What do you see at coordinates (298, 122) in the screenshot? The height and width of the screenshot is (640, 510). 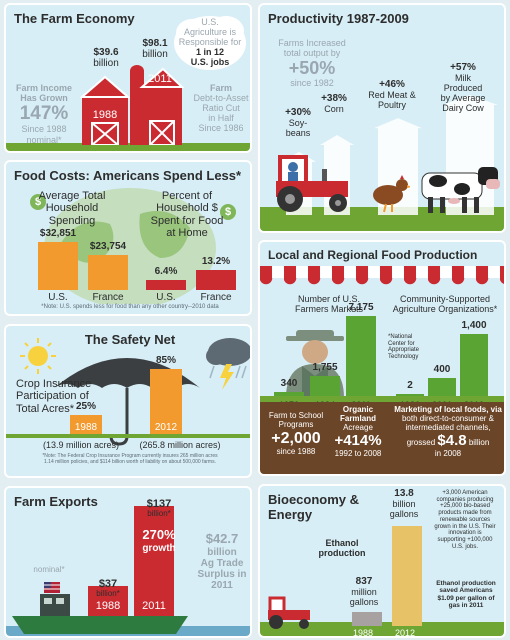 I see `soy-label: +30% Soy- beans` at bounding box center [298, 122].